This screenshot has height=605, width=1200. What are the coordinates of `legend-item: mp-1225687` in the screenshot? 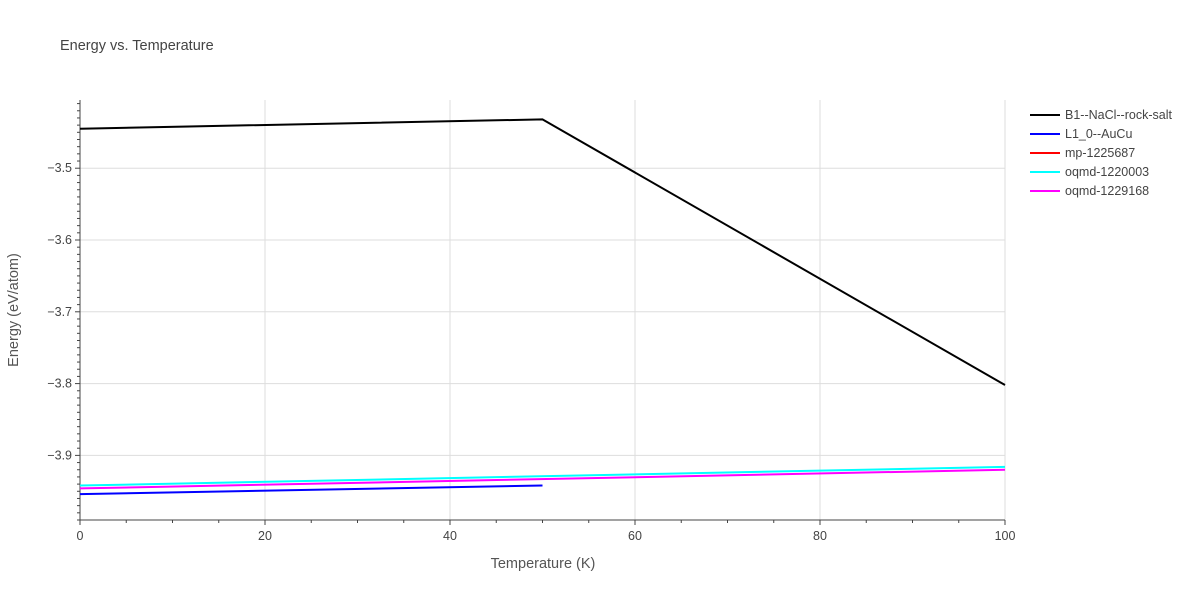 It's located at (1082, 153).